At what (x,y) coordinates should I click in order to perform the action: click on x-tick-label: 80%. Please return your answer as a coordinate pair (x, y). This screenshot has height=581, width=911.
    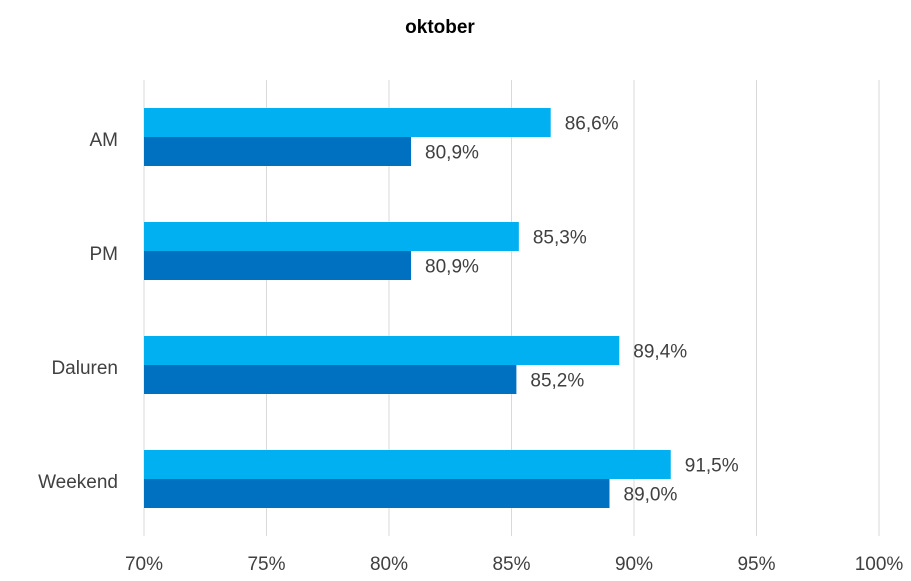
    Looking at the image, I should click on (389, 564).